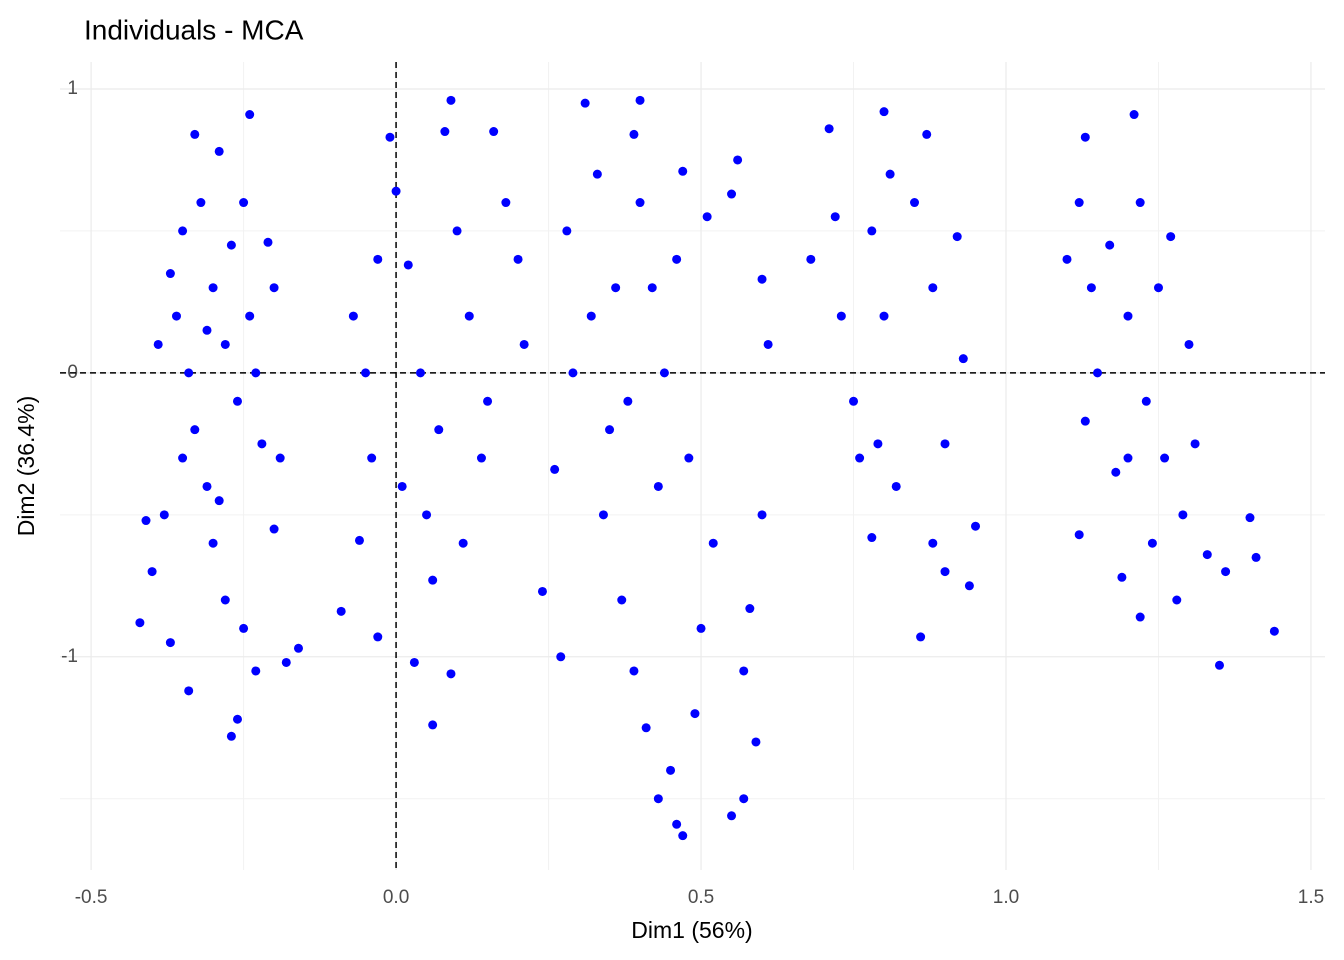 The image size is (1344, 960). I want to click on x-tick-label: 1.5, so click(1311, 897).